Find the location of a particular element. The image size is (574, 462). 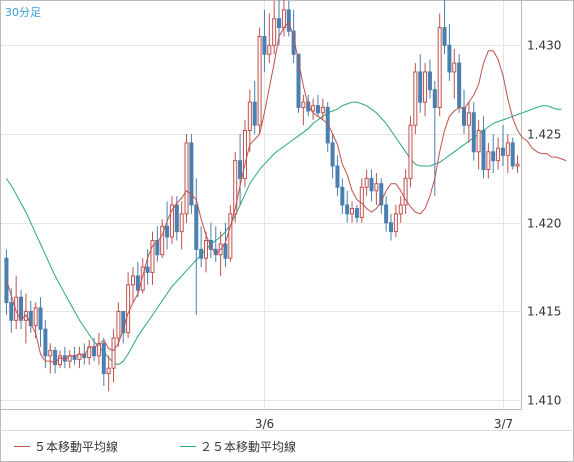

x-tick-label: 3/7 is located at coordinates (503, 424).